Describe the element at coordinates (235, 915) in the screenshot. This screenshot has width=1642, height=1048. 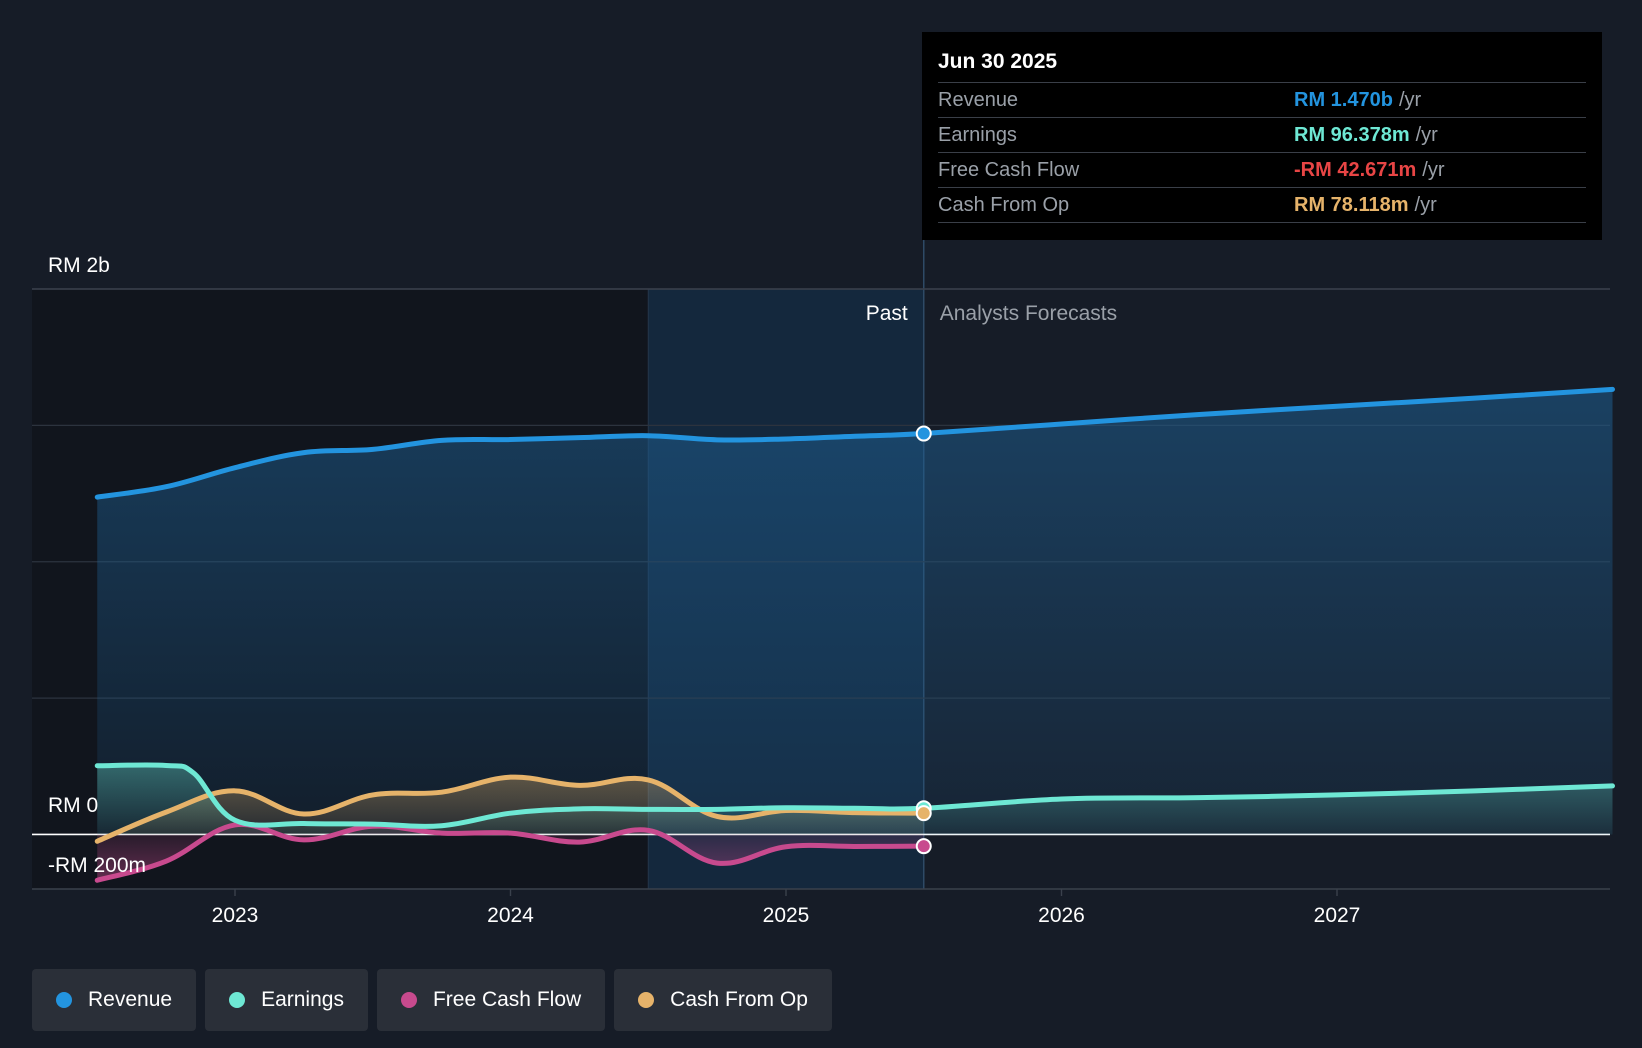
I see `x-tick-label: 2023` at that location.